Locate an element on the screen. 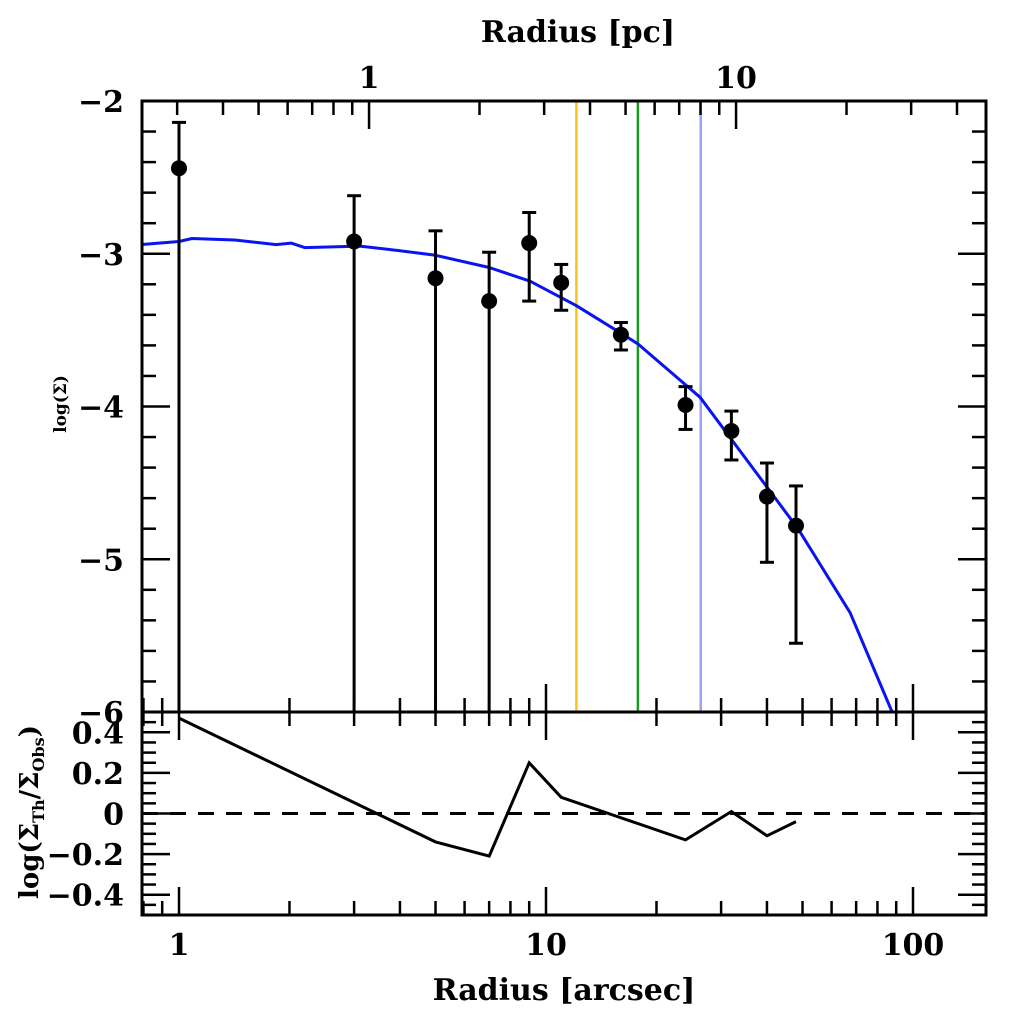  y-tick-label: −2 is located at coordinates (101, 102).